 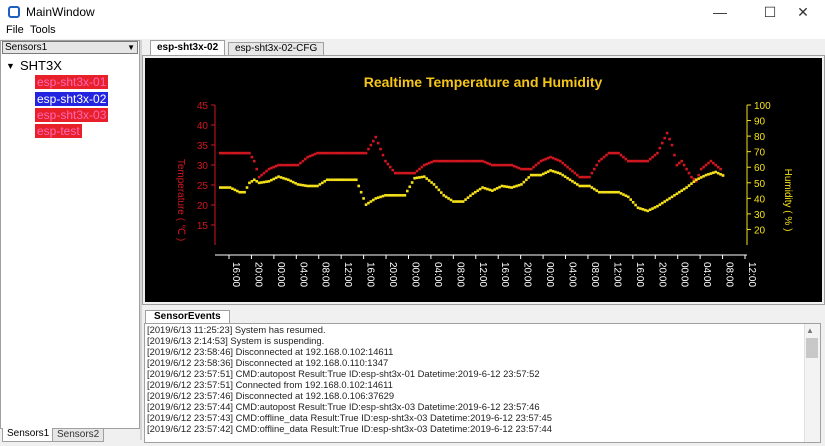 What do you see at coordinates (276, 48) in the screenshot?
I see `tab-esp-sht3x-02-cfg: esp-sht3x-02-CFG` at bounding box center [276, 48].